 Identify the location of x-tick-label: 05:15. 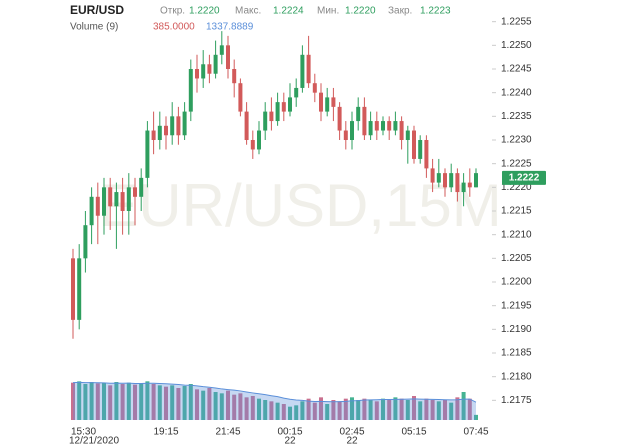
(413, 432).